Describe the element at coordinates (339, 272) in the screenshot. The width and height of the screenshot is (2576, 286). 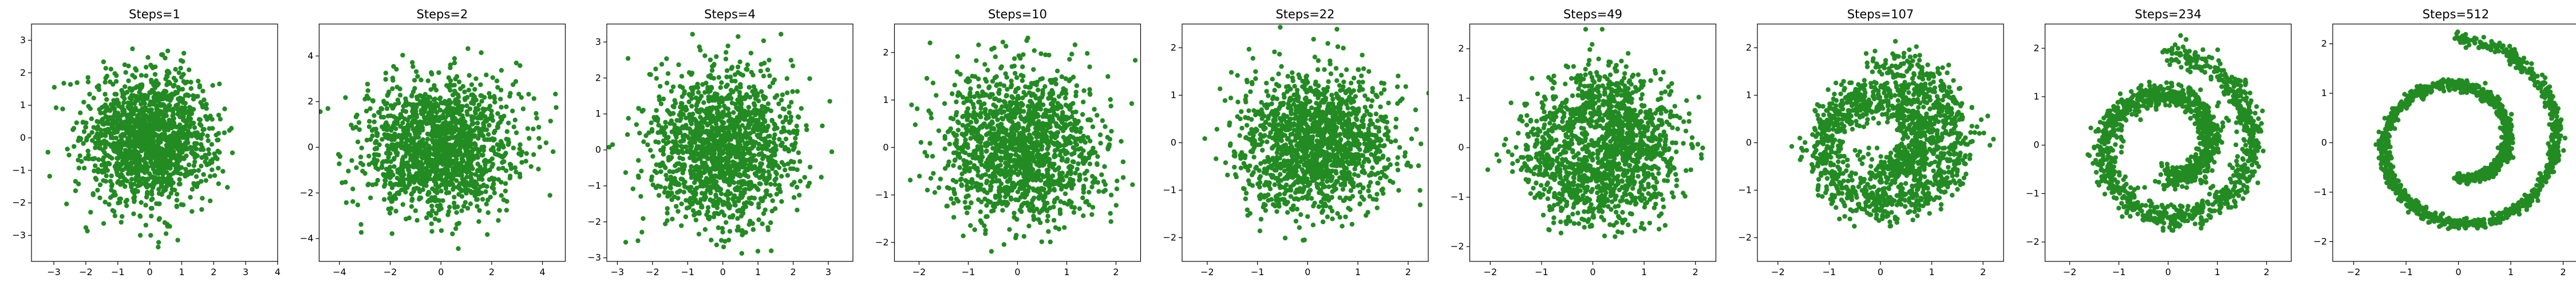
I see `x-tick-label: −4` at that location.